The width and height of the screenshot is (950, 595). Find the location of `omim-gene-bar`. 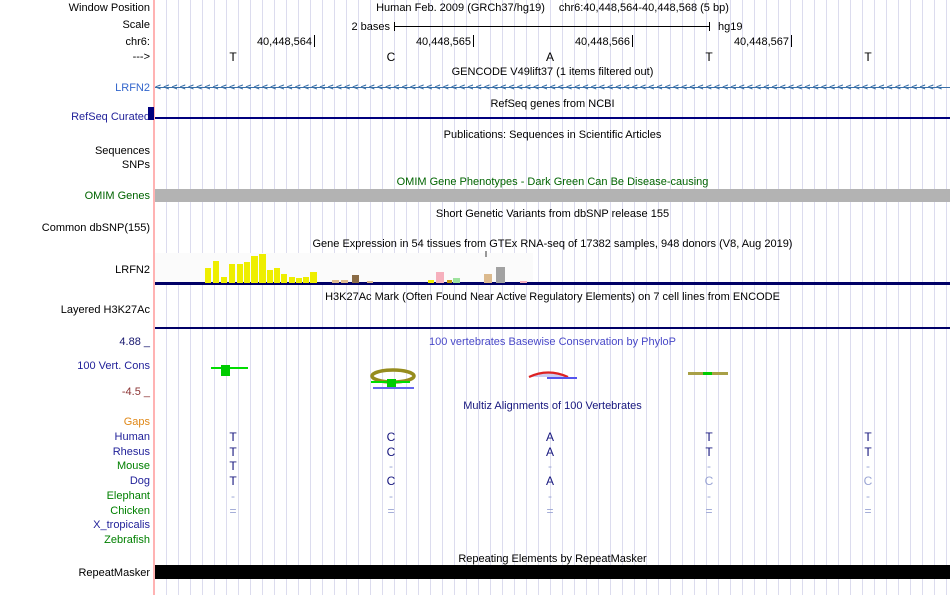

omim-gene-bar is located at coordinates (552, 195).